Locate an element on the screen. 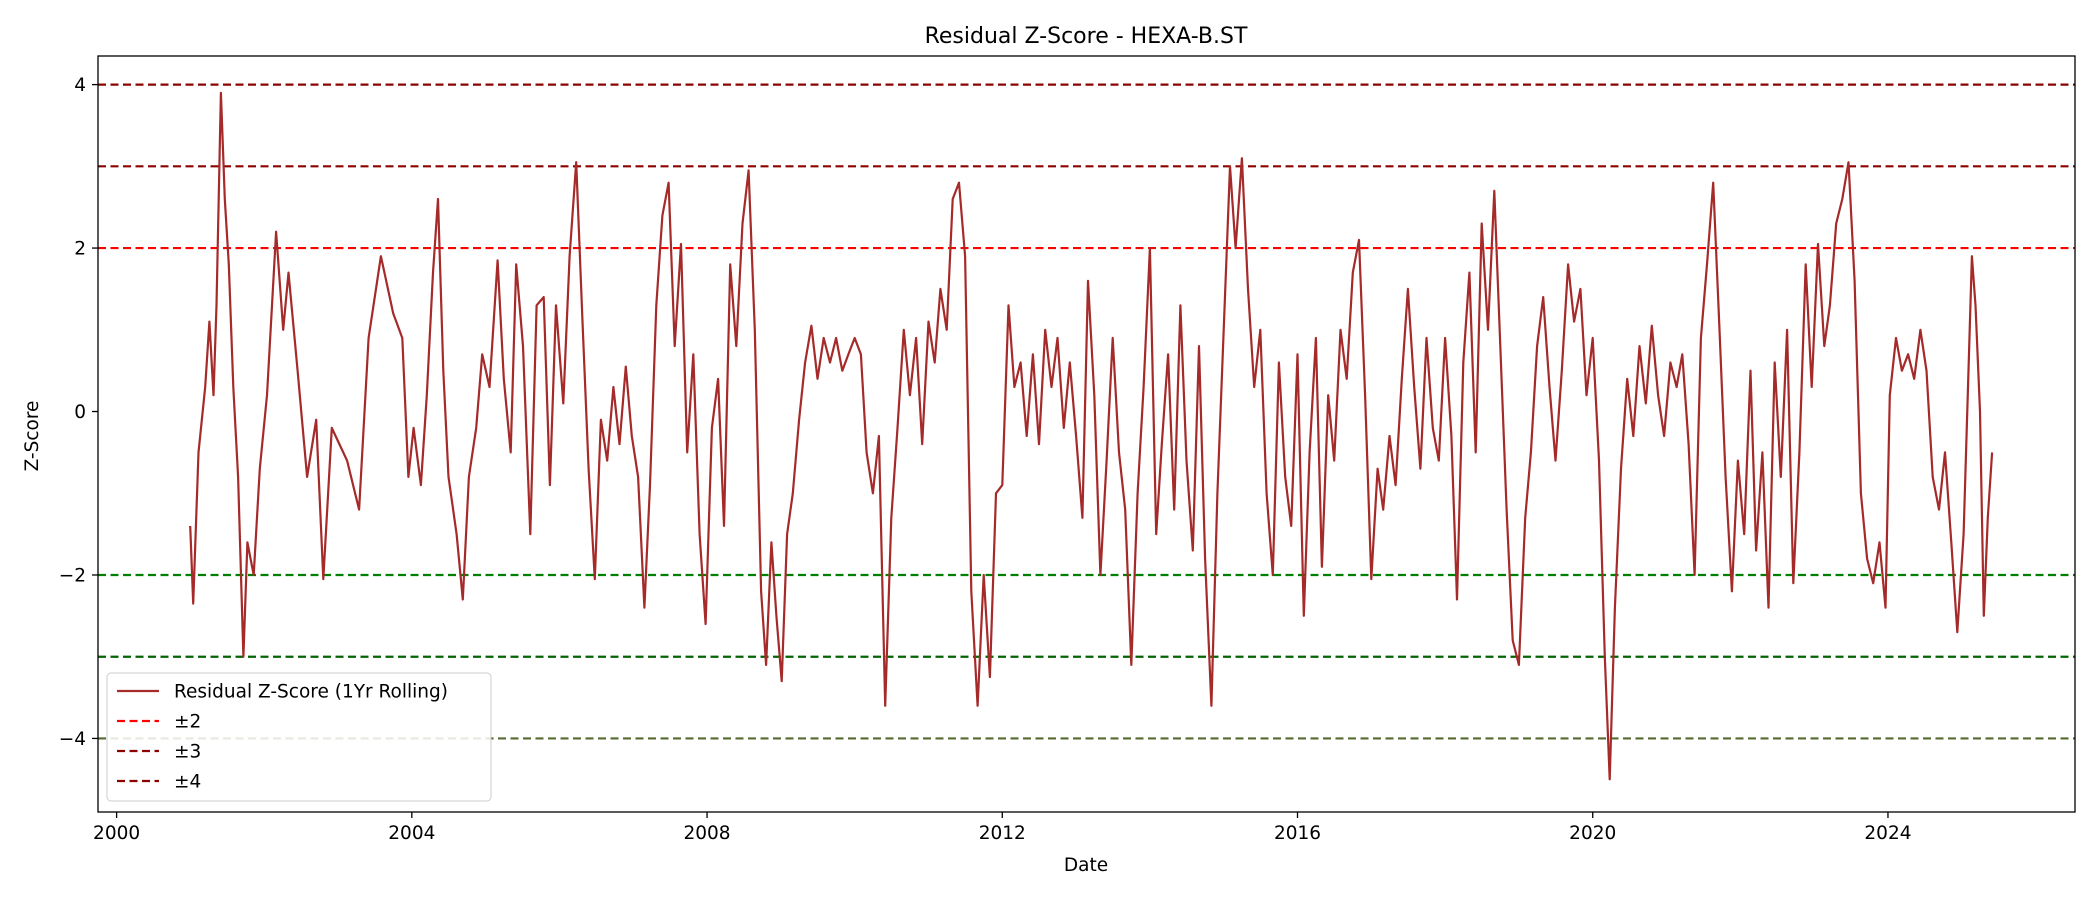  legend: Residual Z-Score (1Yr Rolling) ±2 ±3 ±4 is located at coordinates (299, 737).